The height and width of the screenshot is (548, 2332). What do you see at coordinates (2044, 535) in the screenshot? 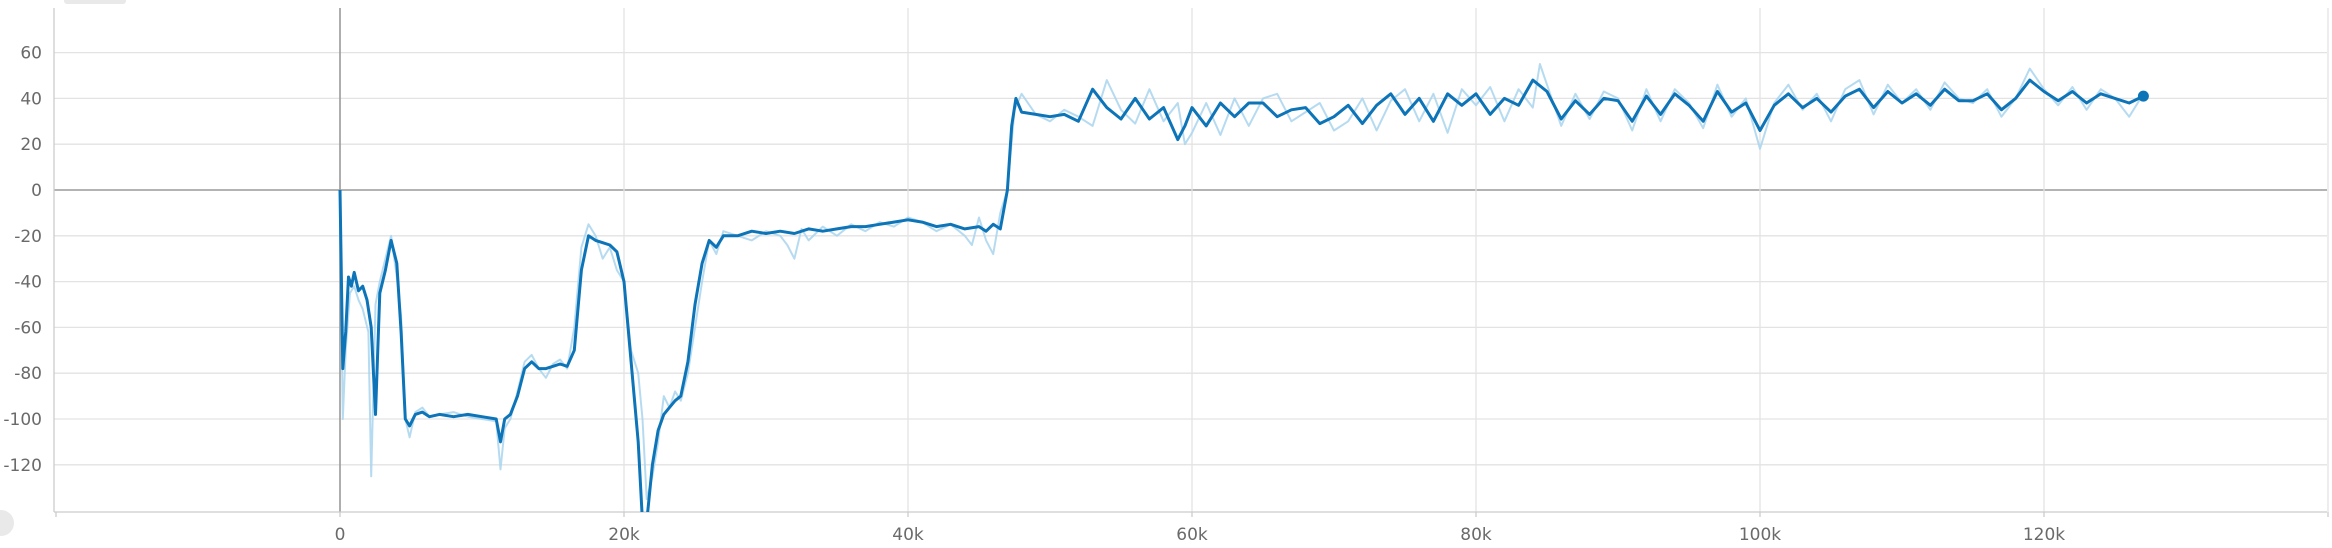
I see `x-tick-label: 120k` at bounding box center [2044, 535].